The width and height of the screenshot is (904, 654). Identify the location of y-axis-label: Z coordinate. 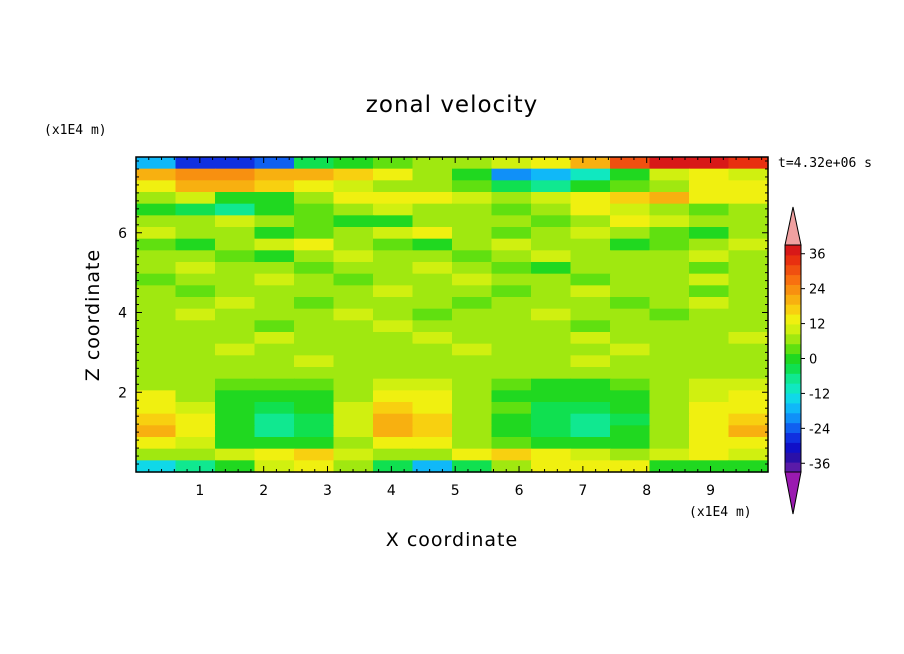
(93, 315).